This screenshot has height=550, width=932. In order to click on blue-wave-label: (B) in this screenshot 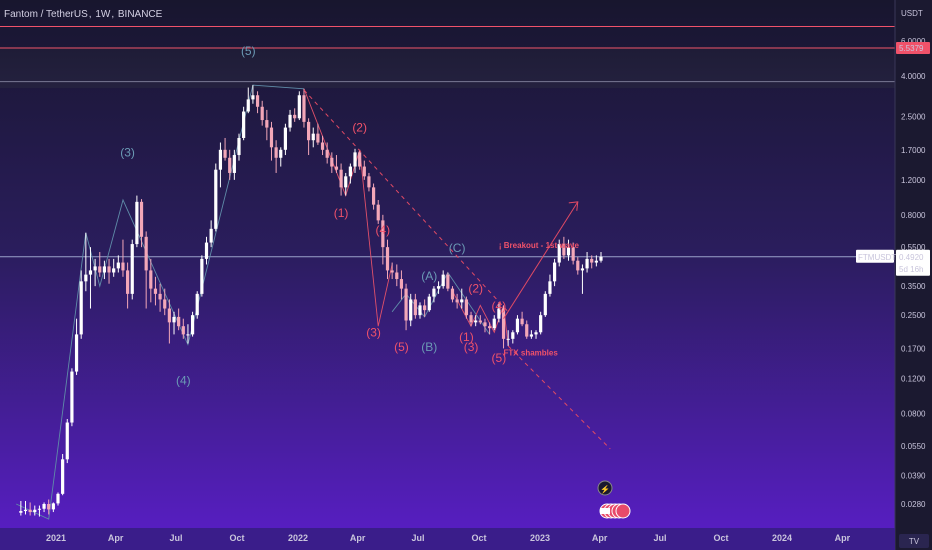, I will do `click(429, 347)`.